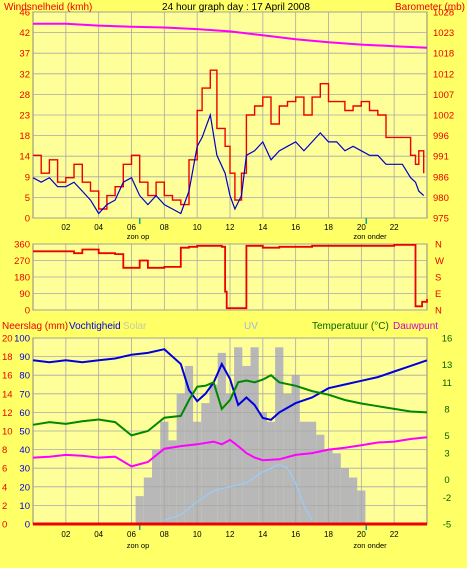 The width and height of the screenshot is (467, 568). I want to click on wind-x-tick-label: 14, so click(262, 227).